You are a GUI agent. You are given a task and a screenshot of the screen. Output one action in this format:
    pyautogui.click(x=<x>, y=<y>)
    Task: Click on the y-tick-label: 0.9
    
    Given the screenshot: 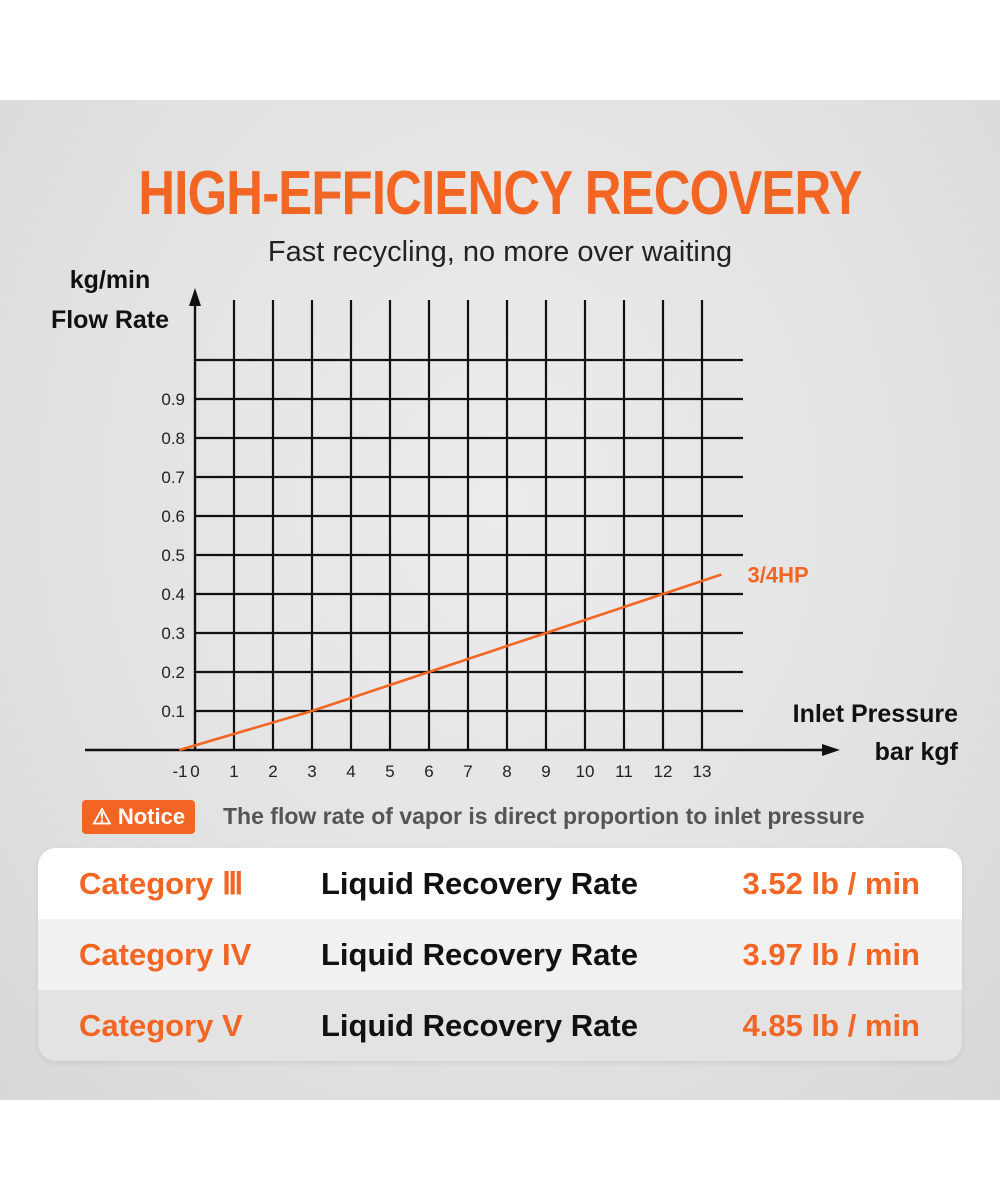 What is the action you would take?
    pyautogui.click(x=173, y=399)
    